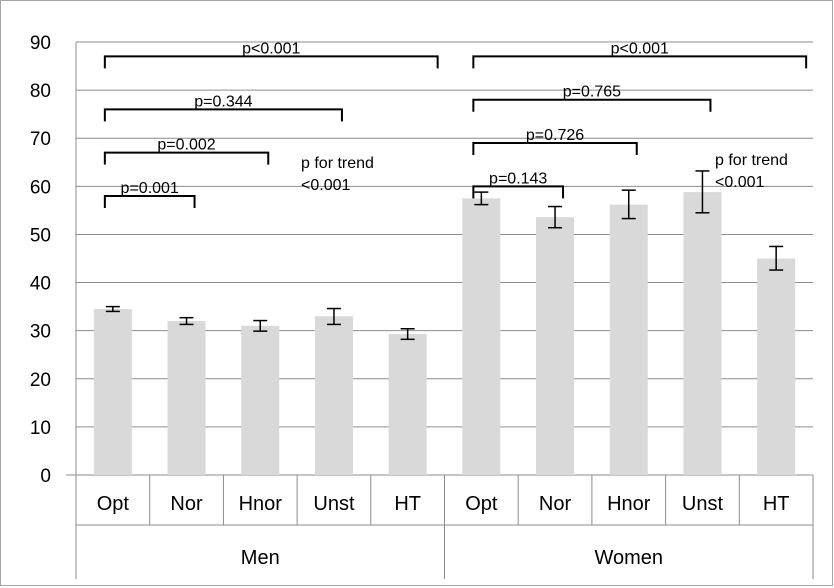 The image size is (834, 588). Describe the element at coordinates (40, 235) in the screenshot. I see `y-tick-label: 50` at that location.